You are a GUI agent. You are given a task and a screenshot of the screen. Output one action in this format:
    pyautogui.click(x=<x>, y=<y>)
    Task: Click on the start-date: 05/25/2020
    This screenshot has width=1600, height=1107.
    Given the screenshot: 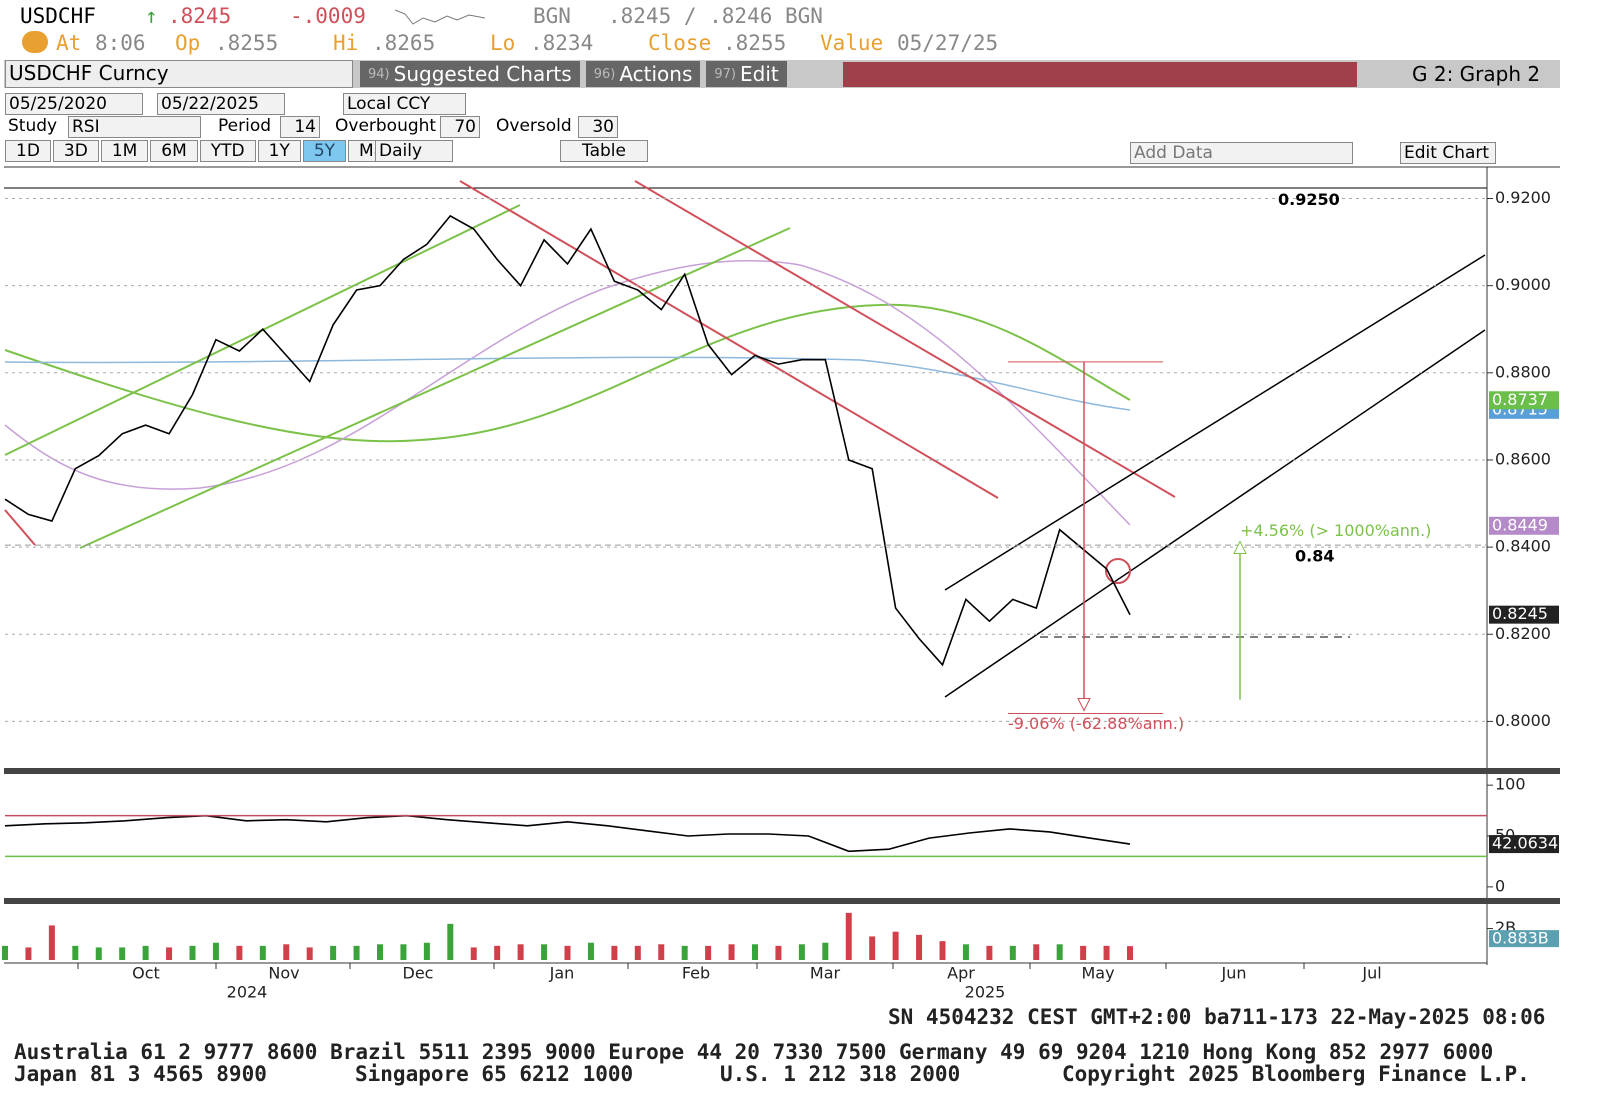 What is the action you would take?
    pyautogui.click(x=74, y=104)
    